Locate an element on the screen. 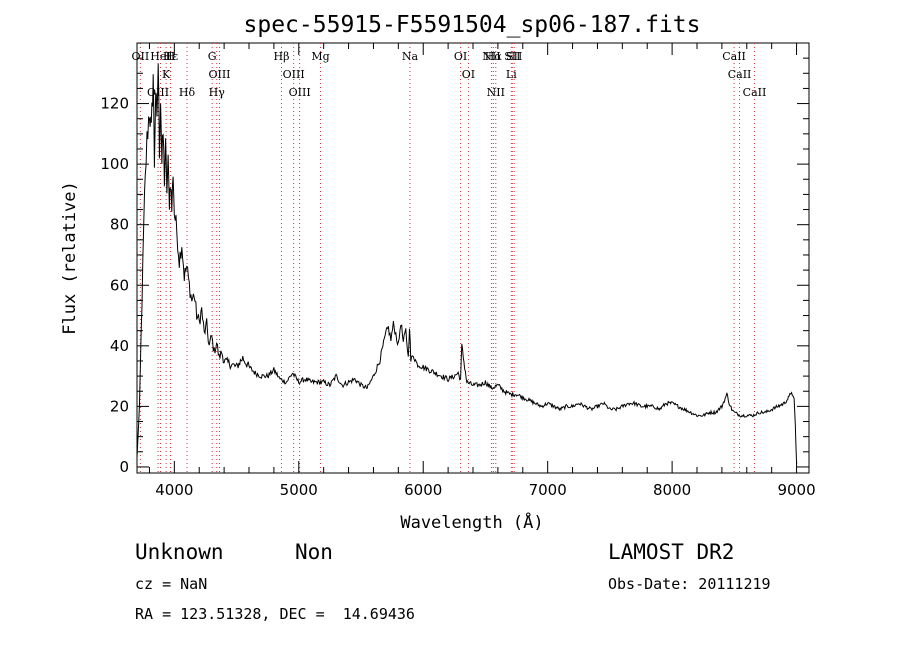 The width and height of the screenshot is (900, 650). y-tick-label: 60 is located at coordinates (119, 285).